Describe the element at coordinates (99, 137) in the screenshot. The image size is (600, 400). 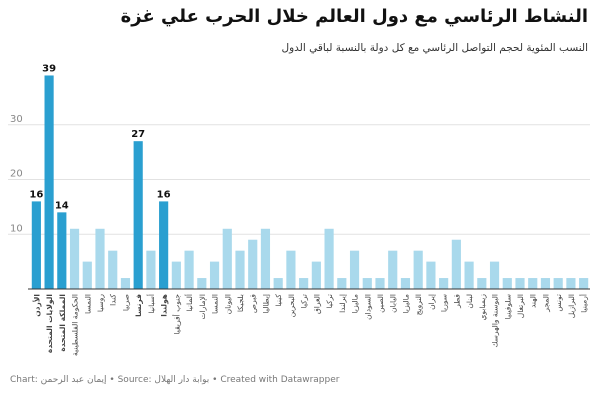
I see `data-labels: 16 39 14 27 16` at that location.